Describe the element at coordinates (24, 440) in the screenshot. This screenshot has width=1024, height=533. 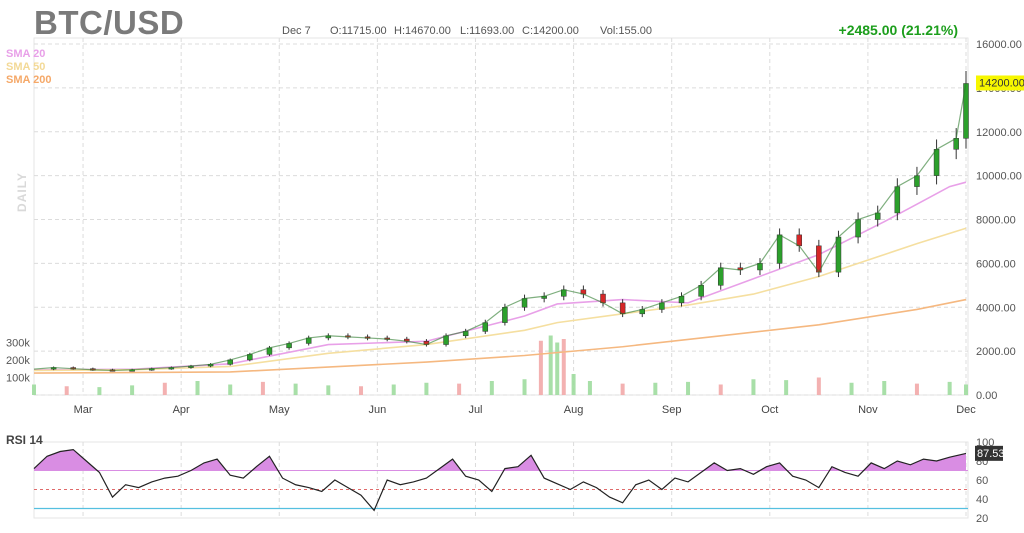
I see `rsi-title: RSI 14` at that location.